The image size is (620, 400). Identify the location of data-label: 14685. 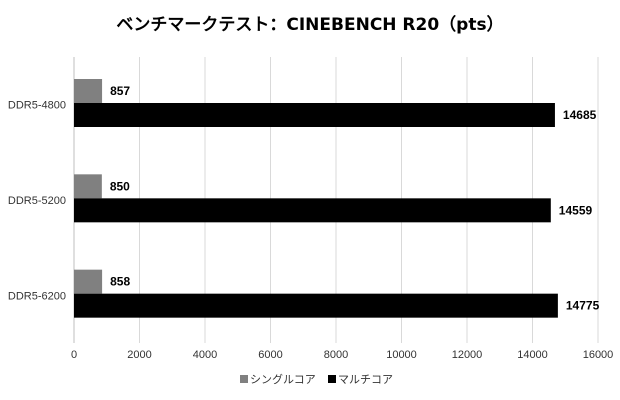
(580, 115).